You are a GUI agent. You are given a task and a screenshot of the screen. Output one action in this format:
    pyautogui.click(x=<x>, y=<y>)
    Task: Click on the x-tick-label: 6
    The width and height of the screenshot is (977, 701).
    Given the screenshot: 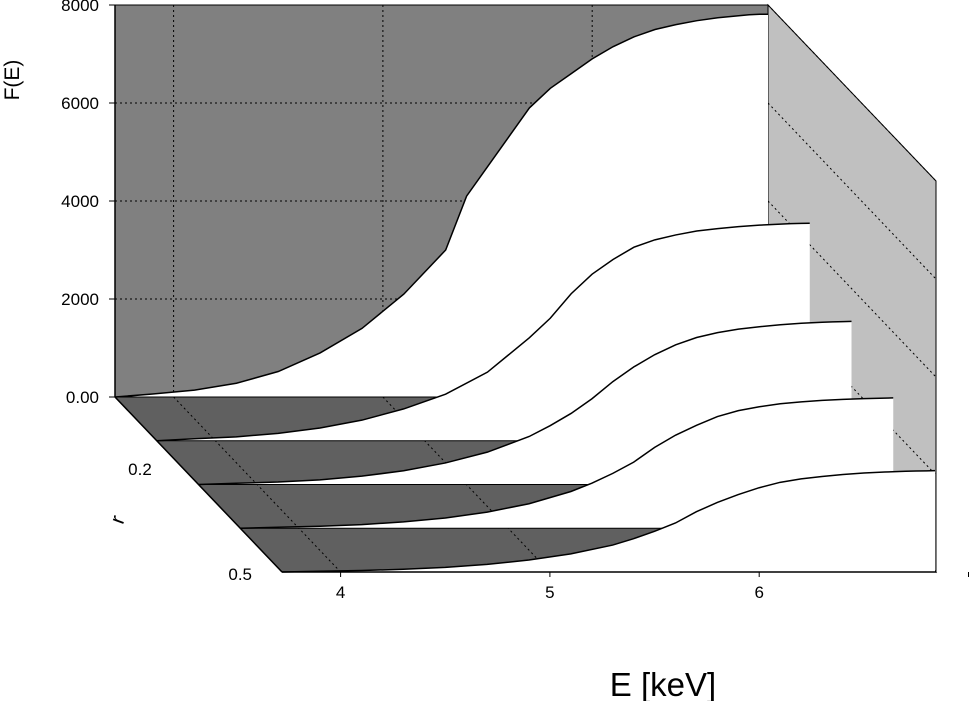 What is the action you would take?
    pyautogui.click(x=758, y=592)
    